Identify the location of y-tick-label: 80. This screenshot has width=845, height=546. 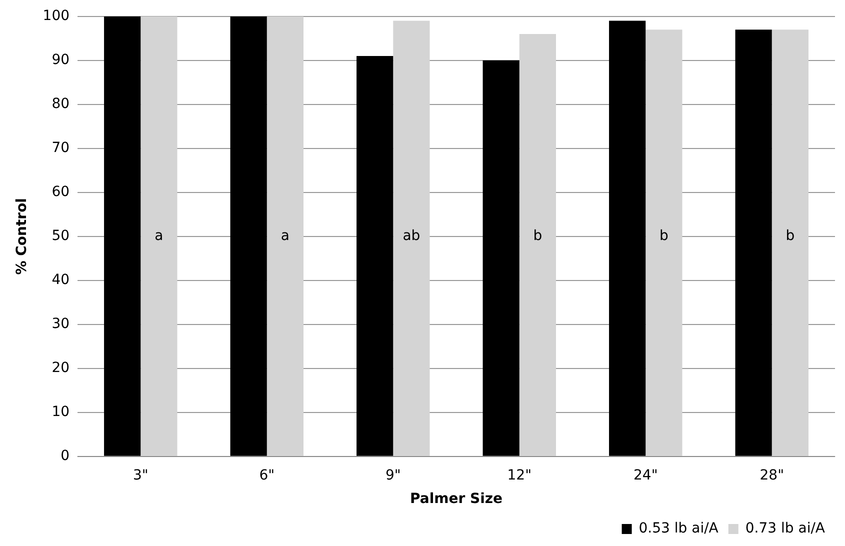
(61, 104).